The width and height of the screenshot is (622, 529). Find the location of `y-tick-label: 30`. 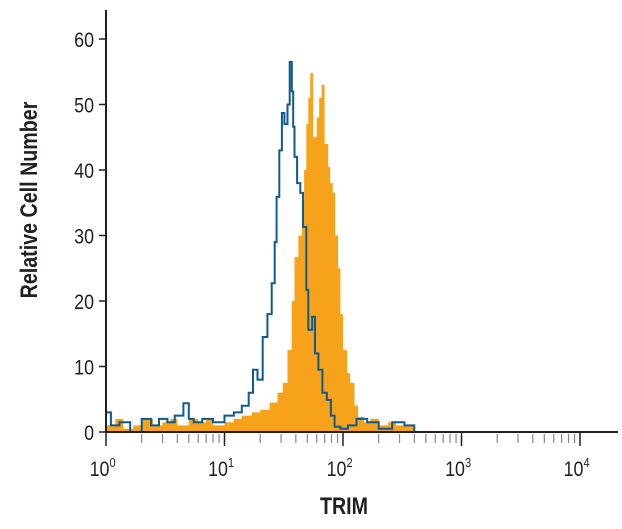

y-tick-label: 30 is located at coordinates (84, 237).